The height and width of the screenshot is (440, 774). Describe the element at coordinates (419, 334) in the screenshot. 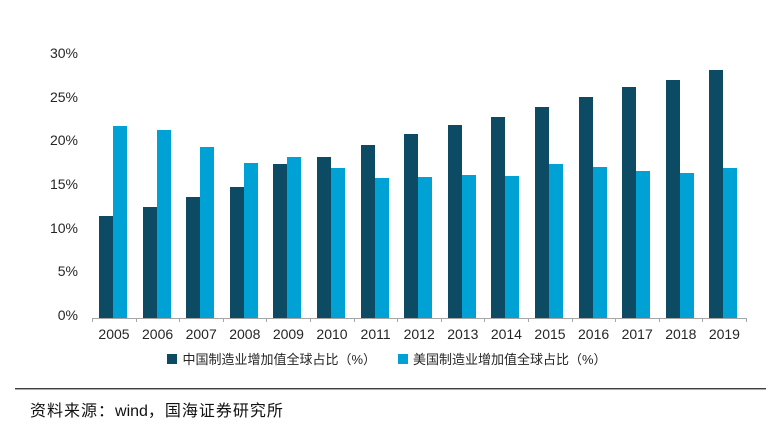

I see `x-axis-label: 2012` at that location.